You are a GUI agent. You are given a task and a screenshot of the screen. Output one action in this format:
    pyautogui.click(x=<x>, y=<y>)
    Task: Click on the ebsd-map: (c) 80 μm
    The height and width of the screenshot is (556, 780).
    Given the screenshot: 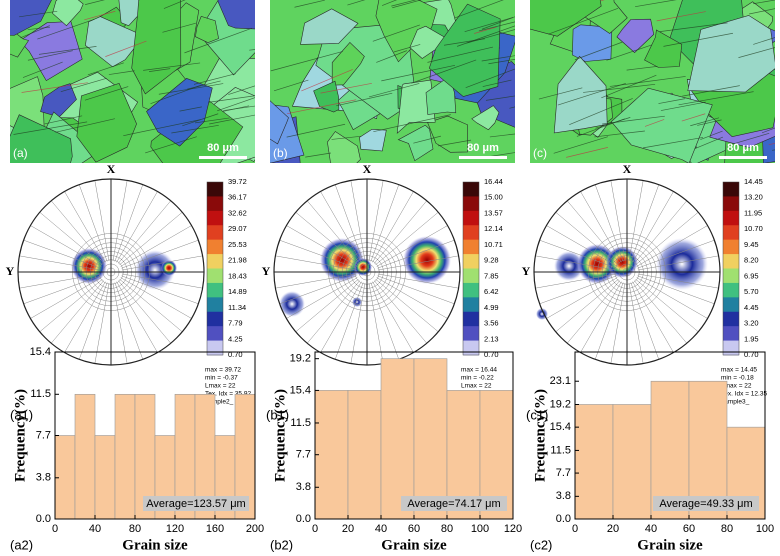 What is the action you would take?
    pyautogui.click(x=652, y=81)
    